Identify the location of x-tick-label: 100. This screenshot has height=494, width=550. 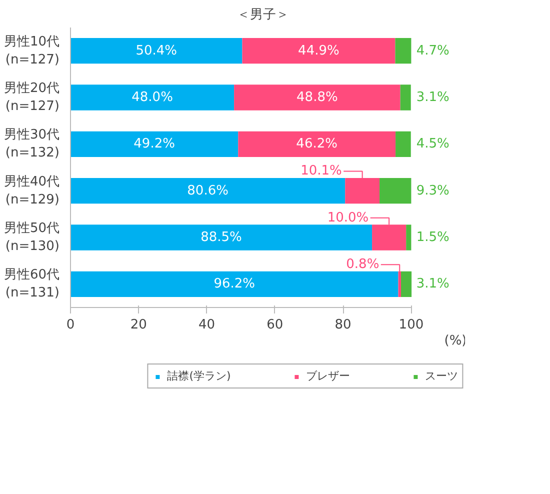
(411, 325).